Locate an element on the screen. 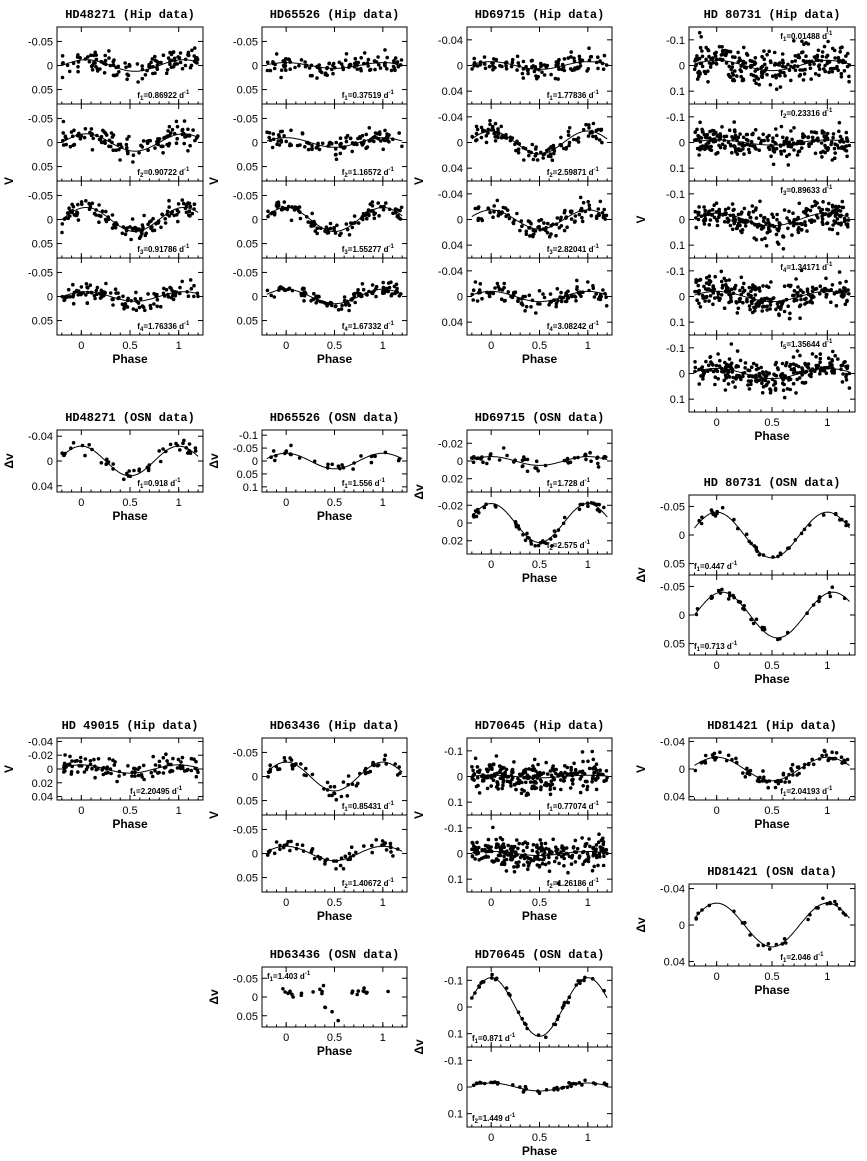 The height and width of the screenshot is (1161, 867). y-tick-label: 0.05 is located at coordinates (42, 322).